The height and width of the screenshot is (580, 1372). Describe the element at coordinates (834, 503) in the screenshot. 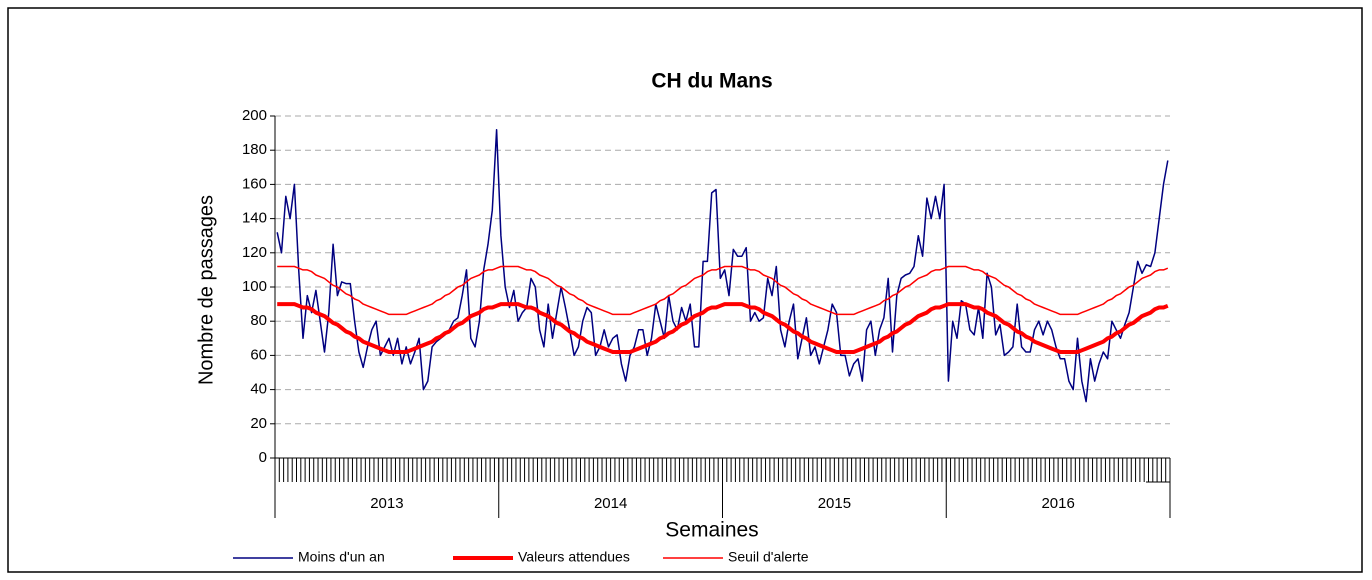

I see `group-label: 2015` at that location.